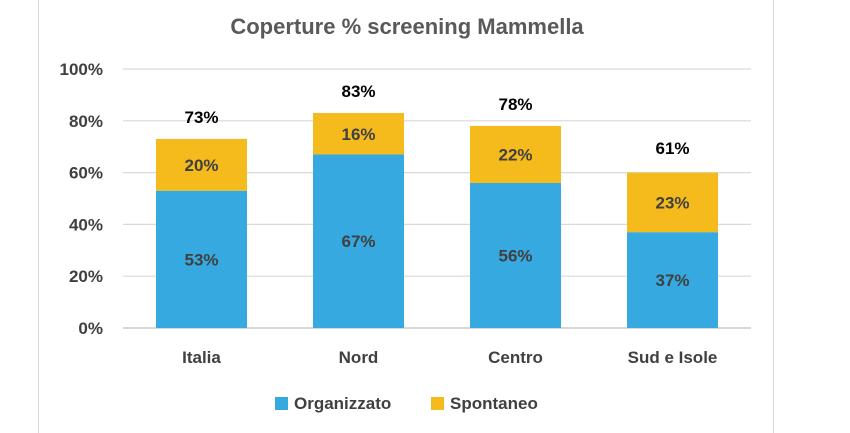 The height and width of the screenshot is (433, 850). Describe the element at coordinates (673, 357) in the screenshot. I see `x-tick-label-sud-e-isole: Sud e Isole` at that location.